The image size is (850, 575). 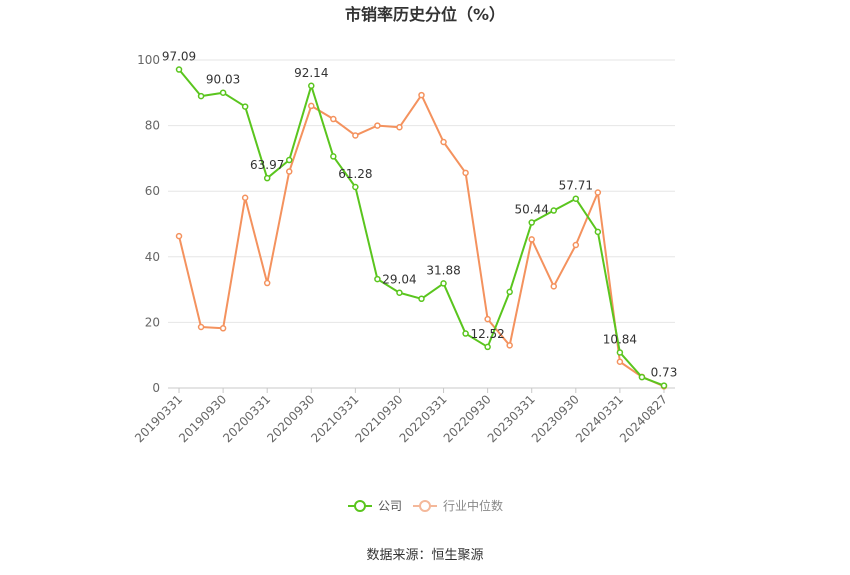 I want to click on y-tick-label: 0, so click(x=156, y=388).